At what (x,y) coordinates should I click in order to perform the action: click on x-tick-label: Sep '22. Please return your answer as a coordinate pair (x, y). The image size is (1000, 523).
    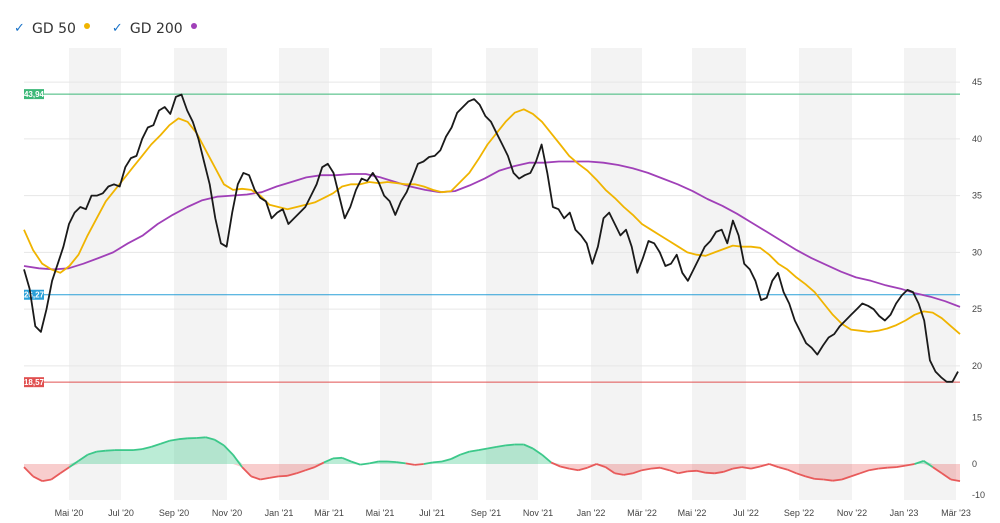
    Looking at the image, I should click on (799, 513).